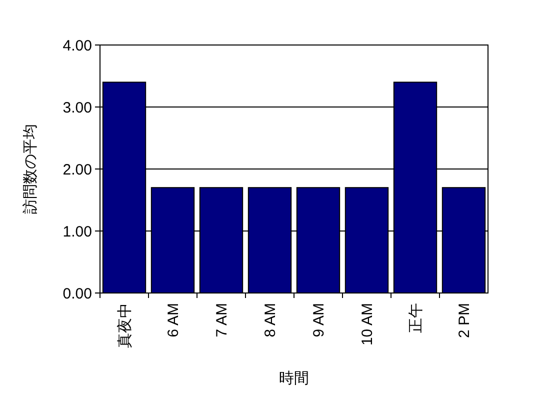 This screenshot has width=548, height=398. Describe the element at coordinates (294, 378) in the screenshot. I see `x-axis-title: 時間` at that location.